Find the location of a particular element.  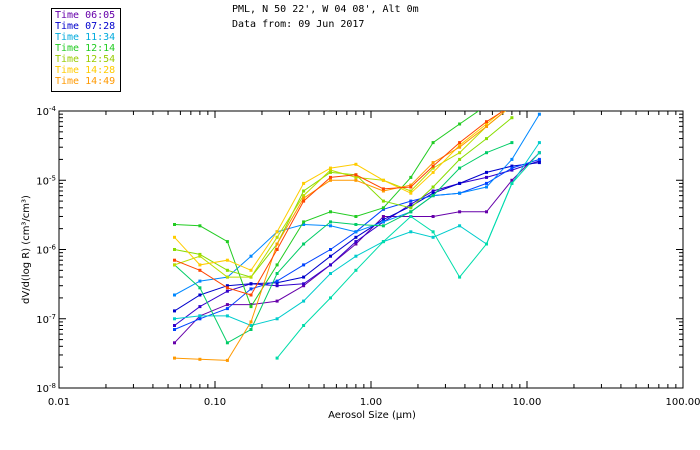

x-tick-label: 10.00 is located at coordinates (527, 402).